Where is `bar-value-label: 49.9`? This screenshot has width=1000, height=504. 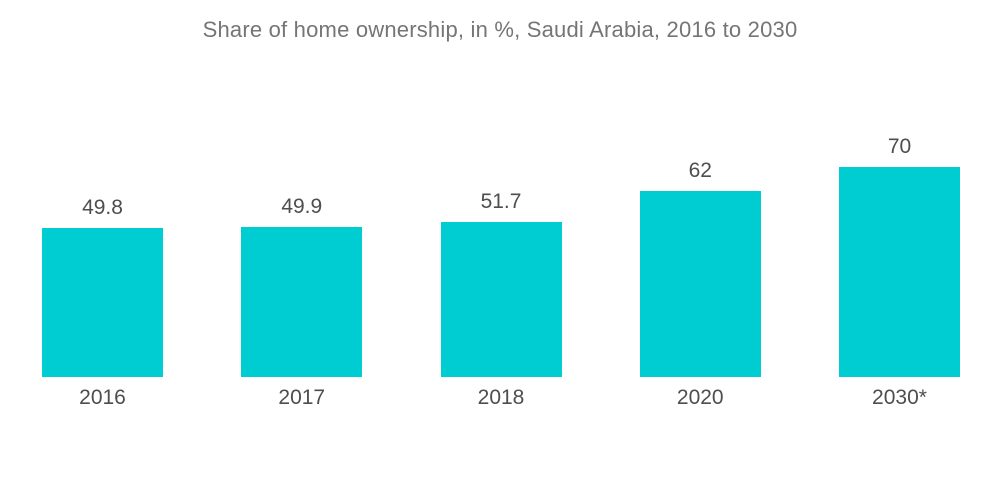 bar-value-label: 49.9 is located at coordinates (302, 207).